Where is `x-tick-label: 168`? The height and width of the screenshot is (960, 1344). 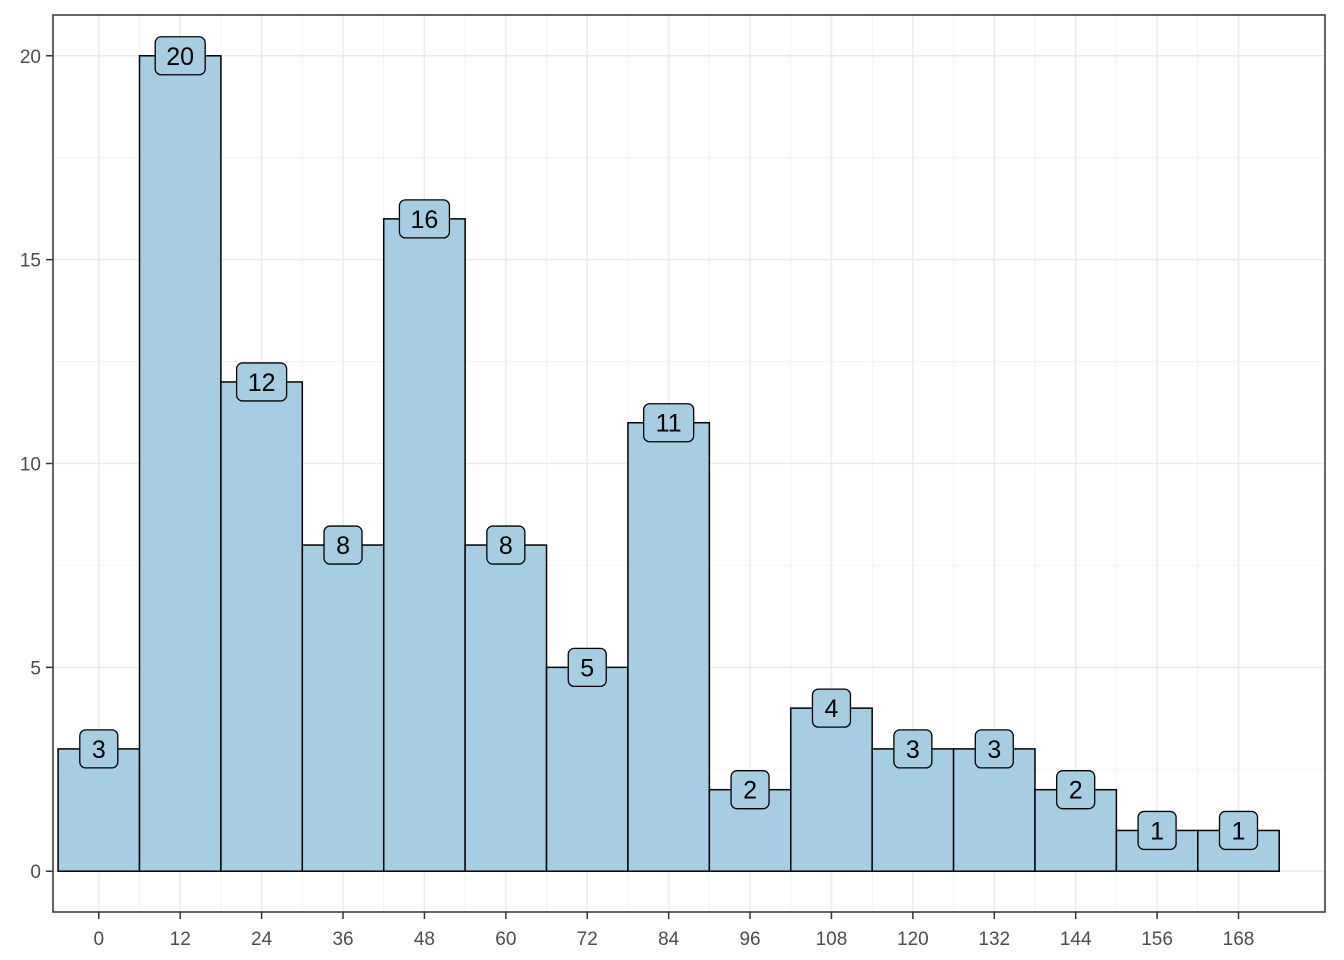 x-tick-label: 168 is located at coordinates (1239, 939).